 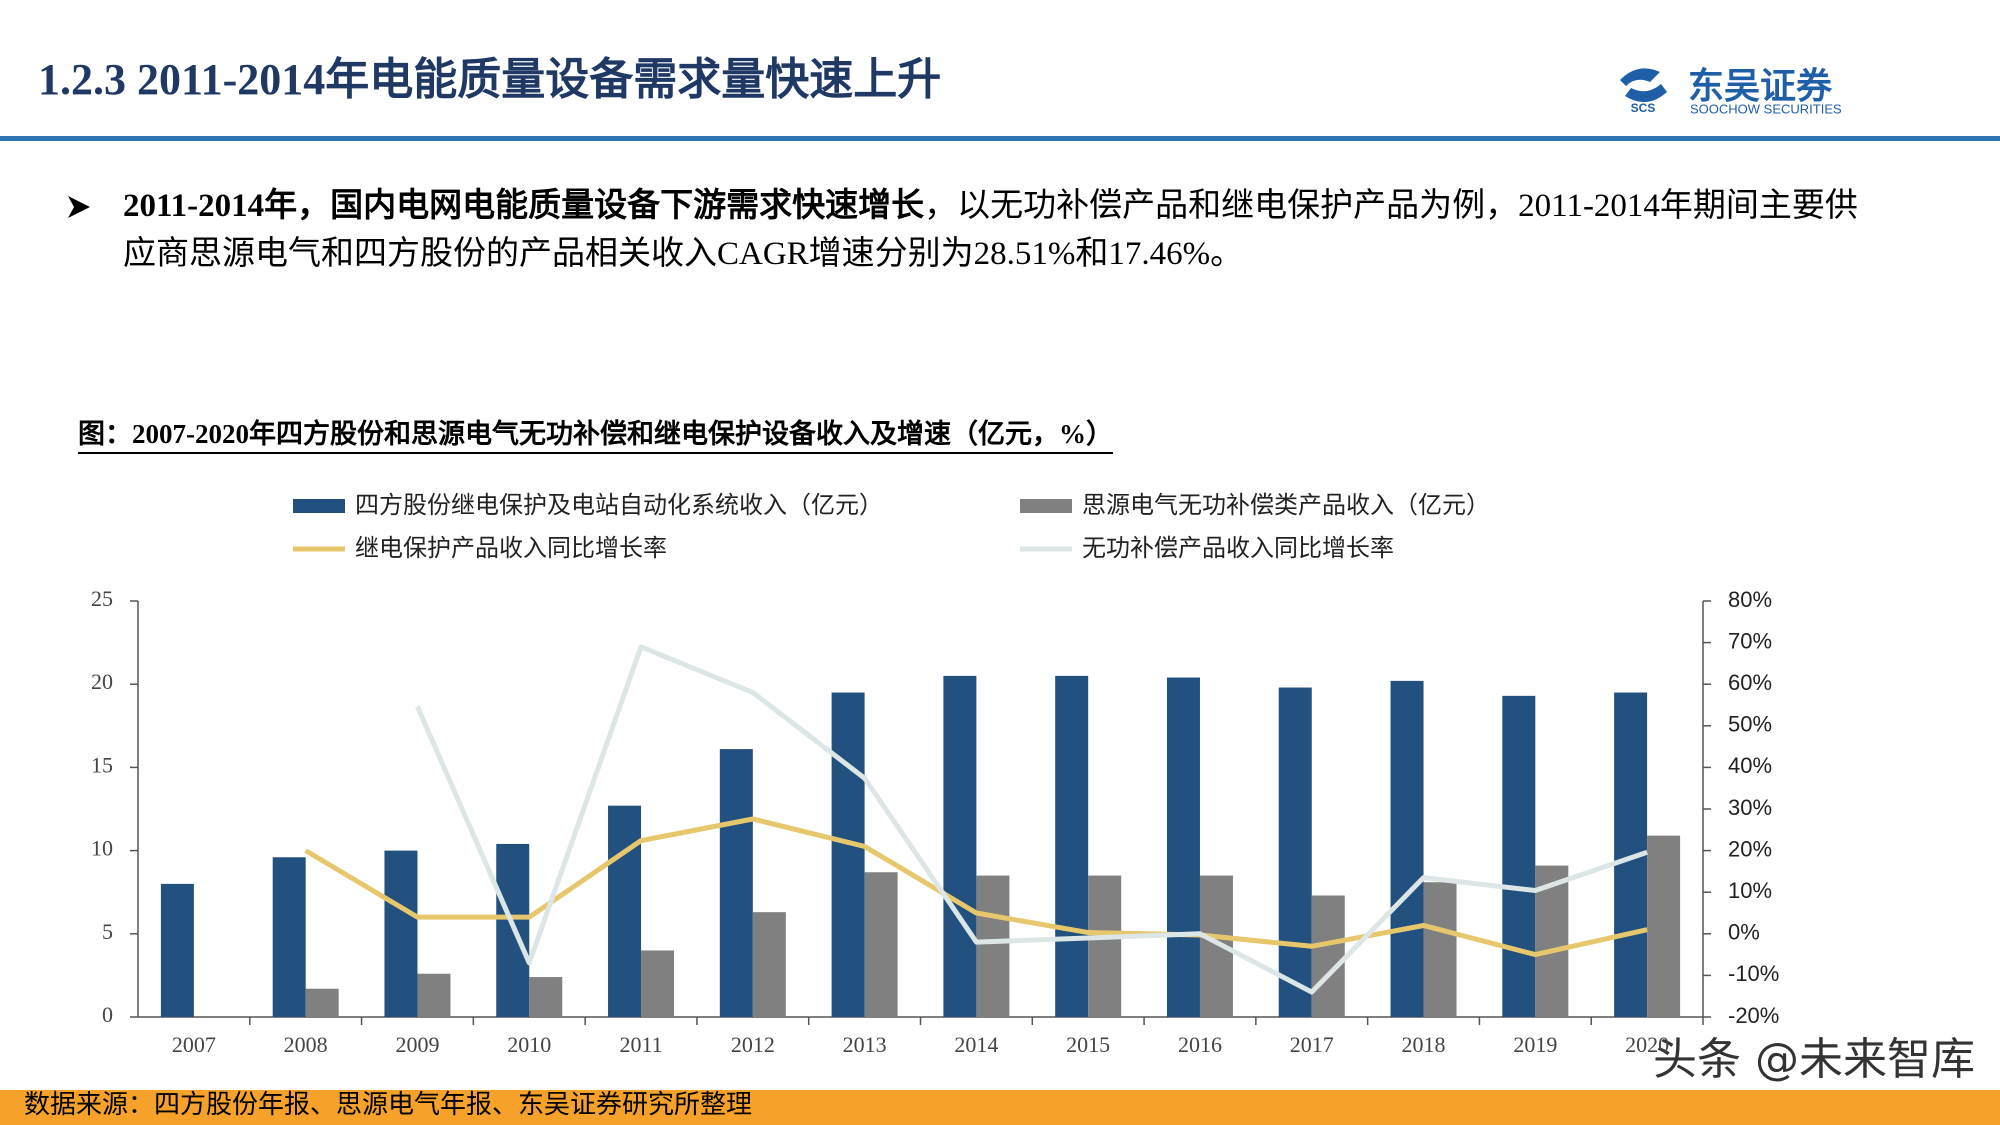 What do you see at coordinates (1750, 807) in the screenshot?
I see `y2-tick-label: 30%` at bounding box center [1750, 807].